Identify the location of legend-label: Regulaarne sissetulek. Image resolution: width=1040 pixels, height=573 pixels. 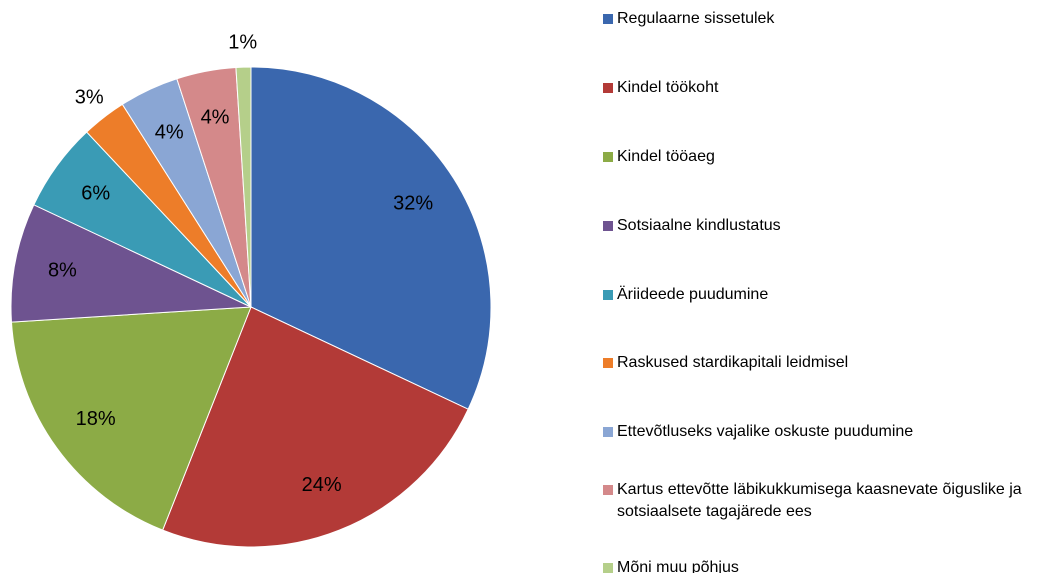
(696, 18).